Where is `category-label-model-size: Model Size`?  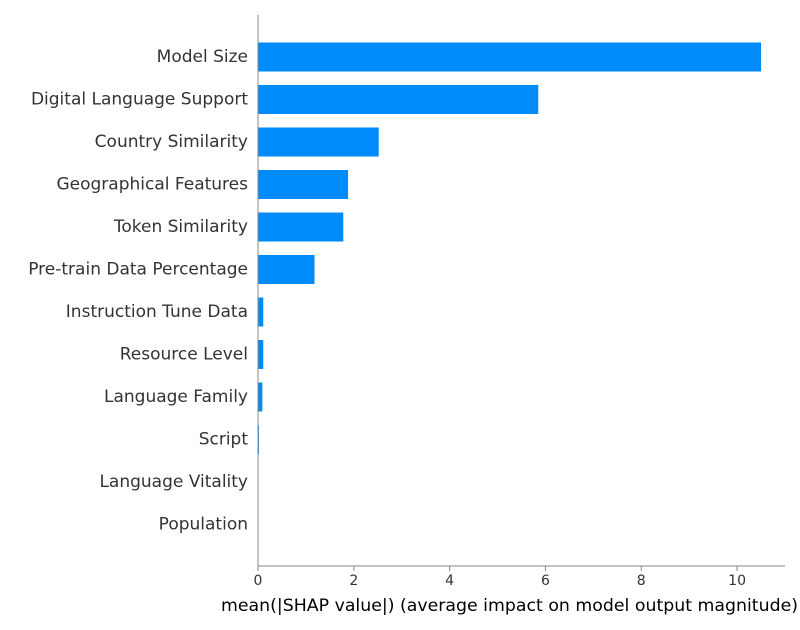 category-label-model-size: Model Size is located at coordinates (202, 57).